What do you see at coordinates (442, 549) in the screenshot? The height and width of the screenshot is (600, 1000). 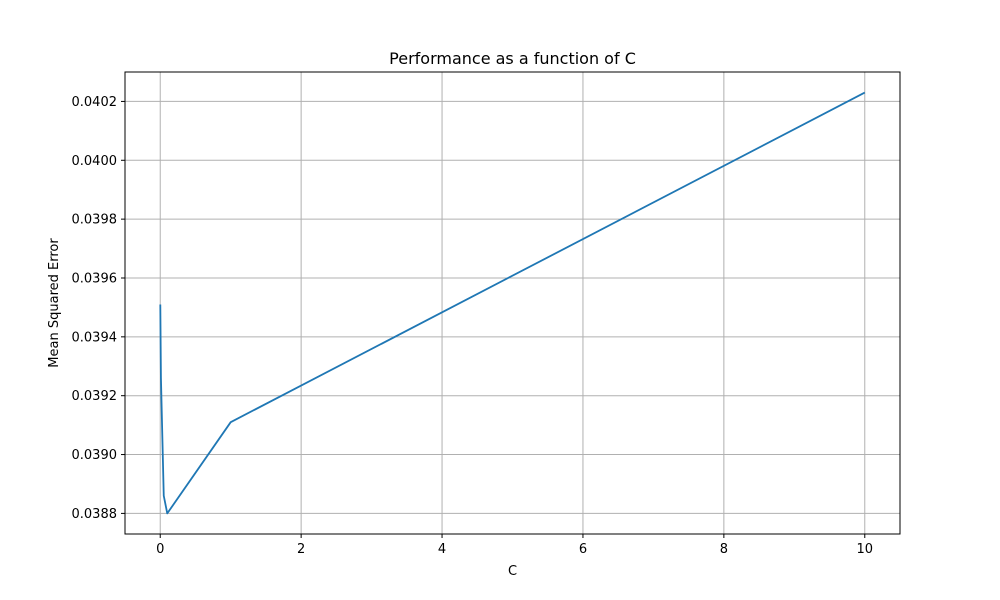 I see `x-tick-label: 4` at bounding box center [442, 549].